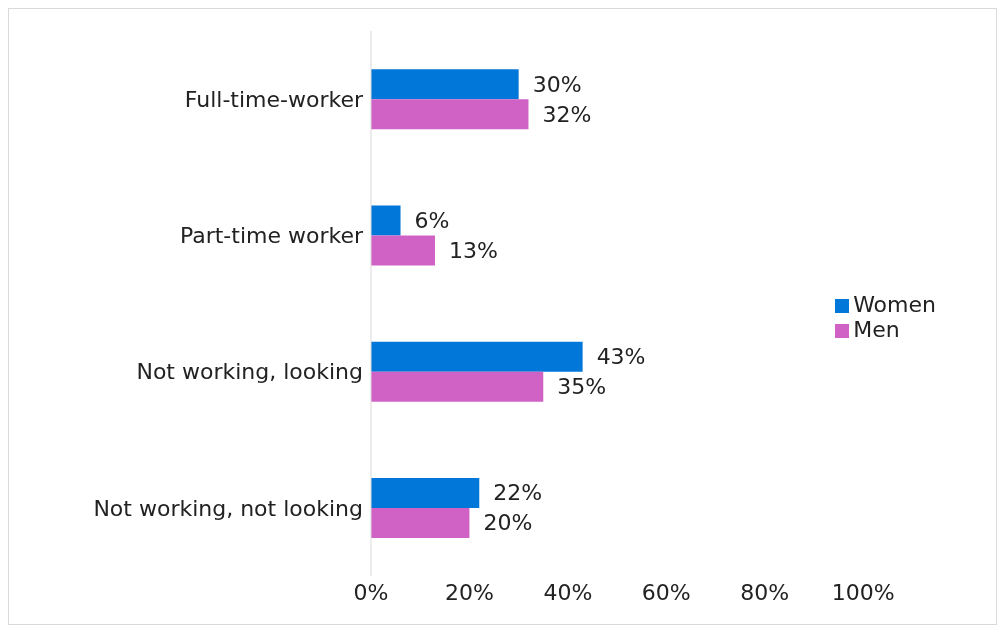  Describe the element at coordinates (567, 114) in the screenshot. I see `data-label: 32%` at that location.